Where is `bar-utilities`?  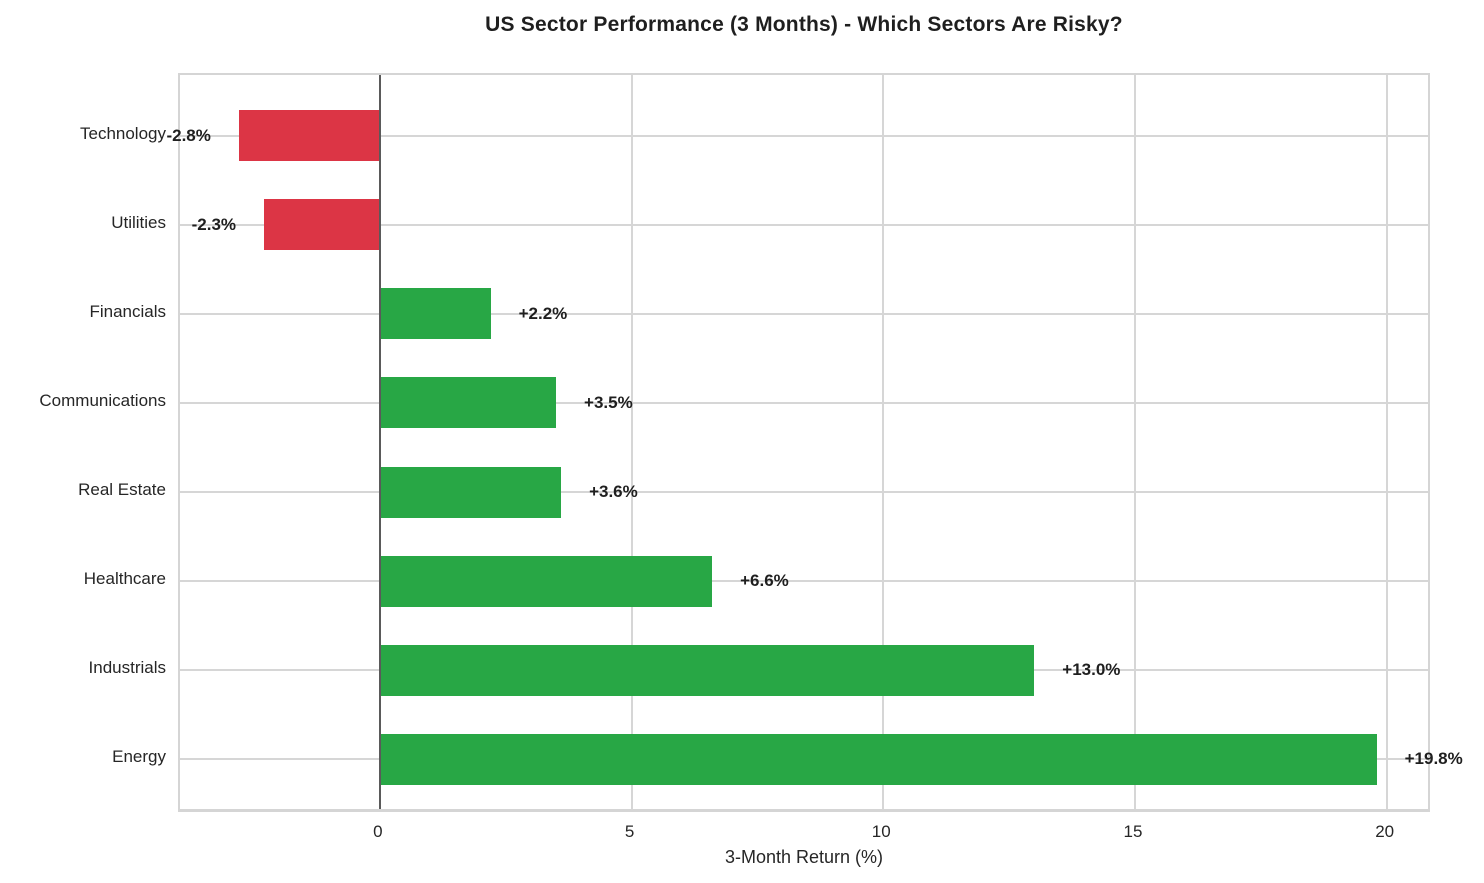
bar-utilities is located at coordinates (322, 225).